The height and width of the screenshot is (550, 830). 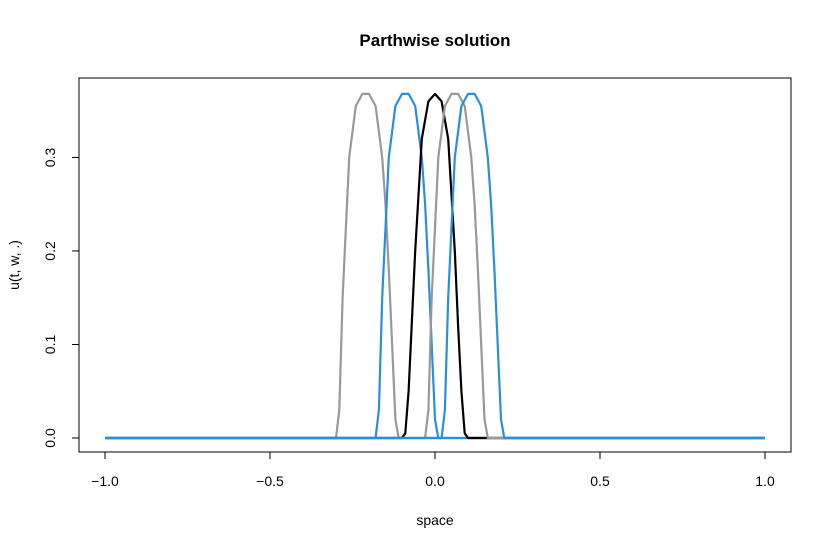 What do you see at coordinates (270, 481) in the screenshot?
I see `x-tick-label: −0.5` at bounding box center [270, 481].